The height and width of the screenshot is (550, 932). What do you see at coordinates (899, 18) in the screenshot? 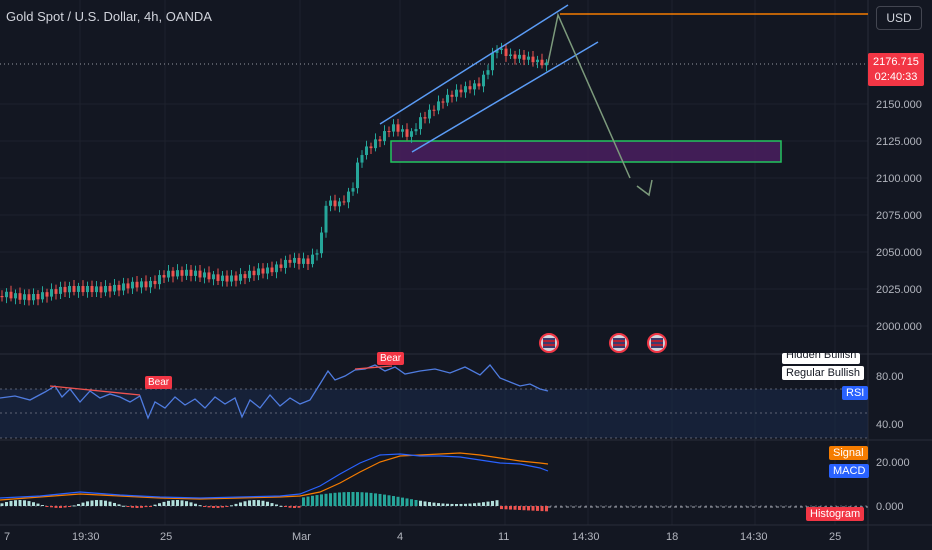
I see `currency-button: USD` at bounding box center [899, 18].